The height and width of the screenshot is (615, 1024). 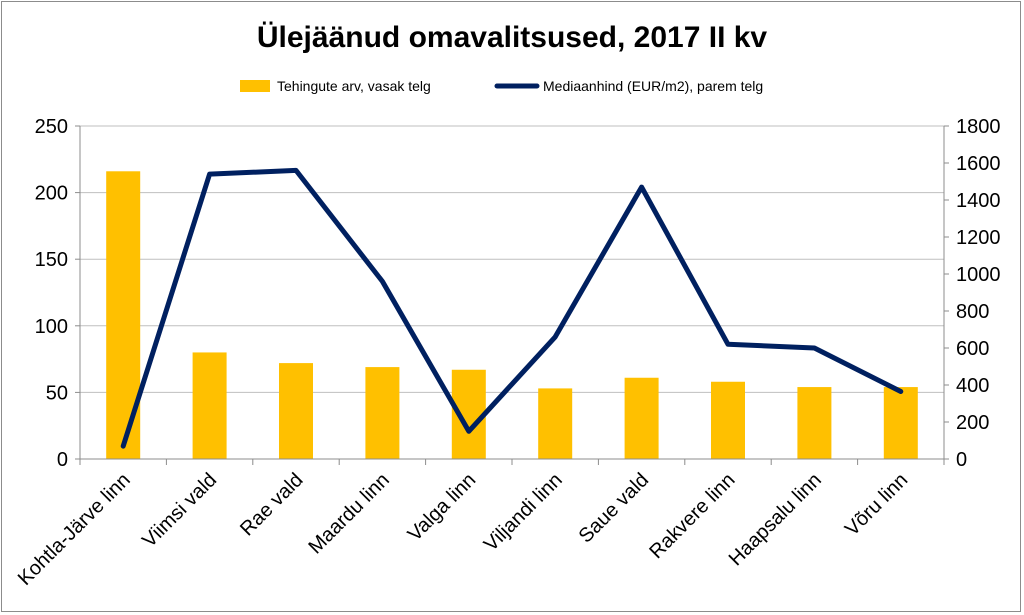 I want to click on right-axis-ticks: 0 200 400 600 800 1000 1200 1400 1600 1800, so click(x=978, y=293).